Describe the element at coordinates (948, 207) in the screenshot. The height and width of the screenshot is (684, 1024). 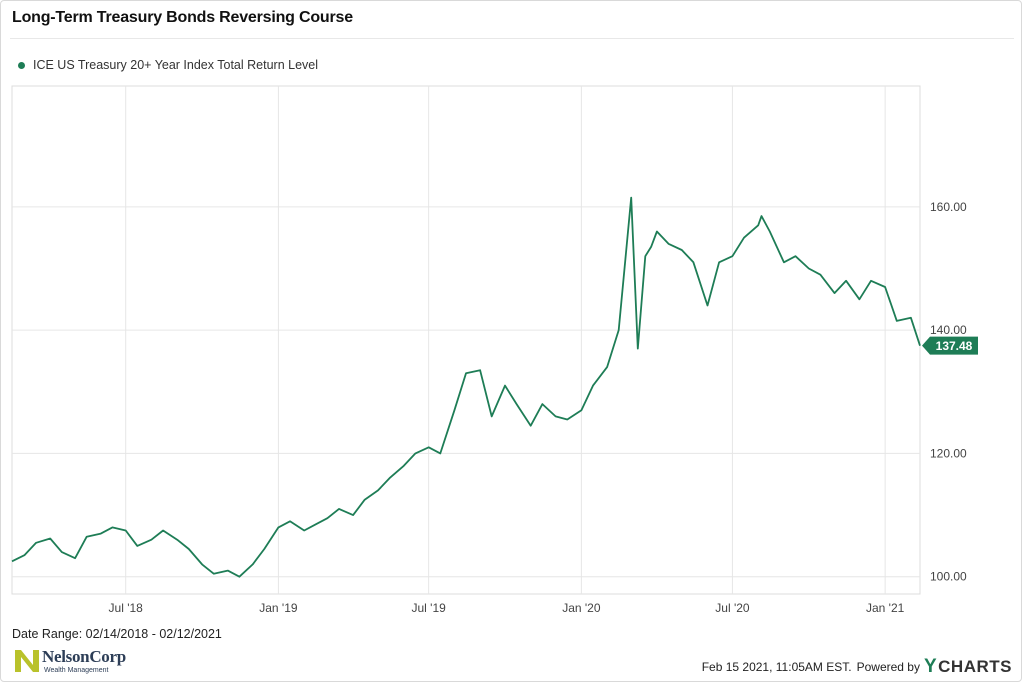
I see `y-tick-label: 160.00` at that location.